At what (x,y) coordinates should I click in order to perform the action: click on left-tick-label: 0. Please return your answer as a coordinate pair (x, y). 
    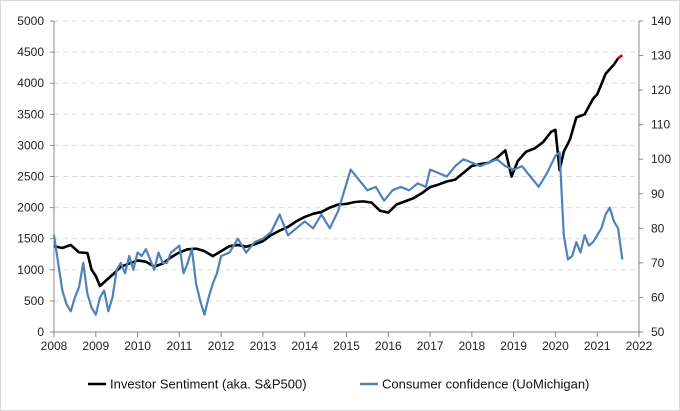
    Looking at the image, I should click on (40, 332).